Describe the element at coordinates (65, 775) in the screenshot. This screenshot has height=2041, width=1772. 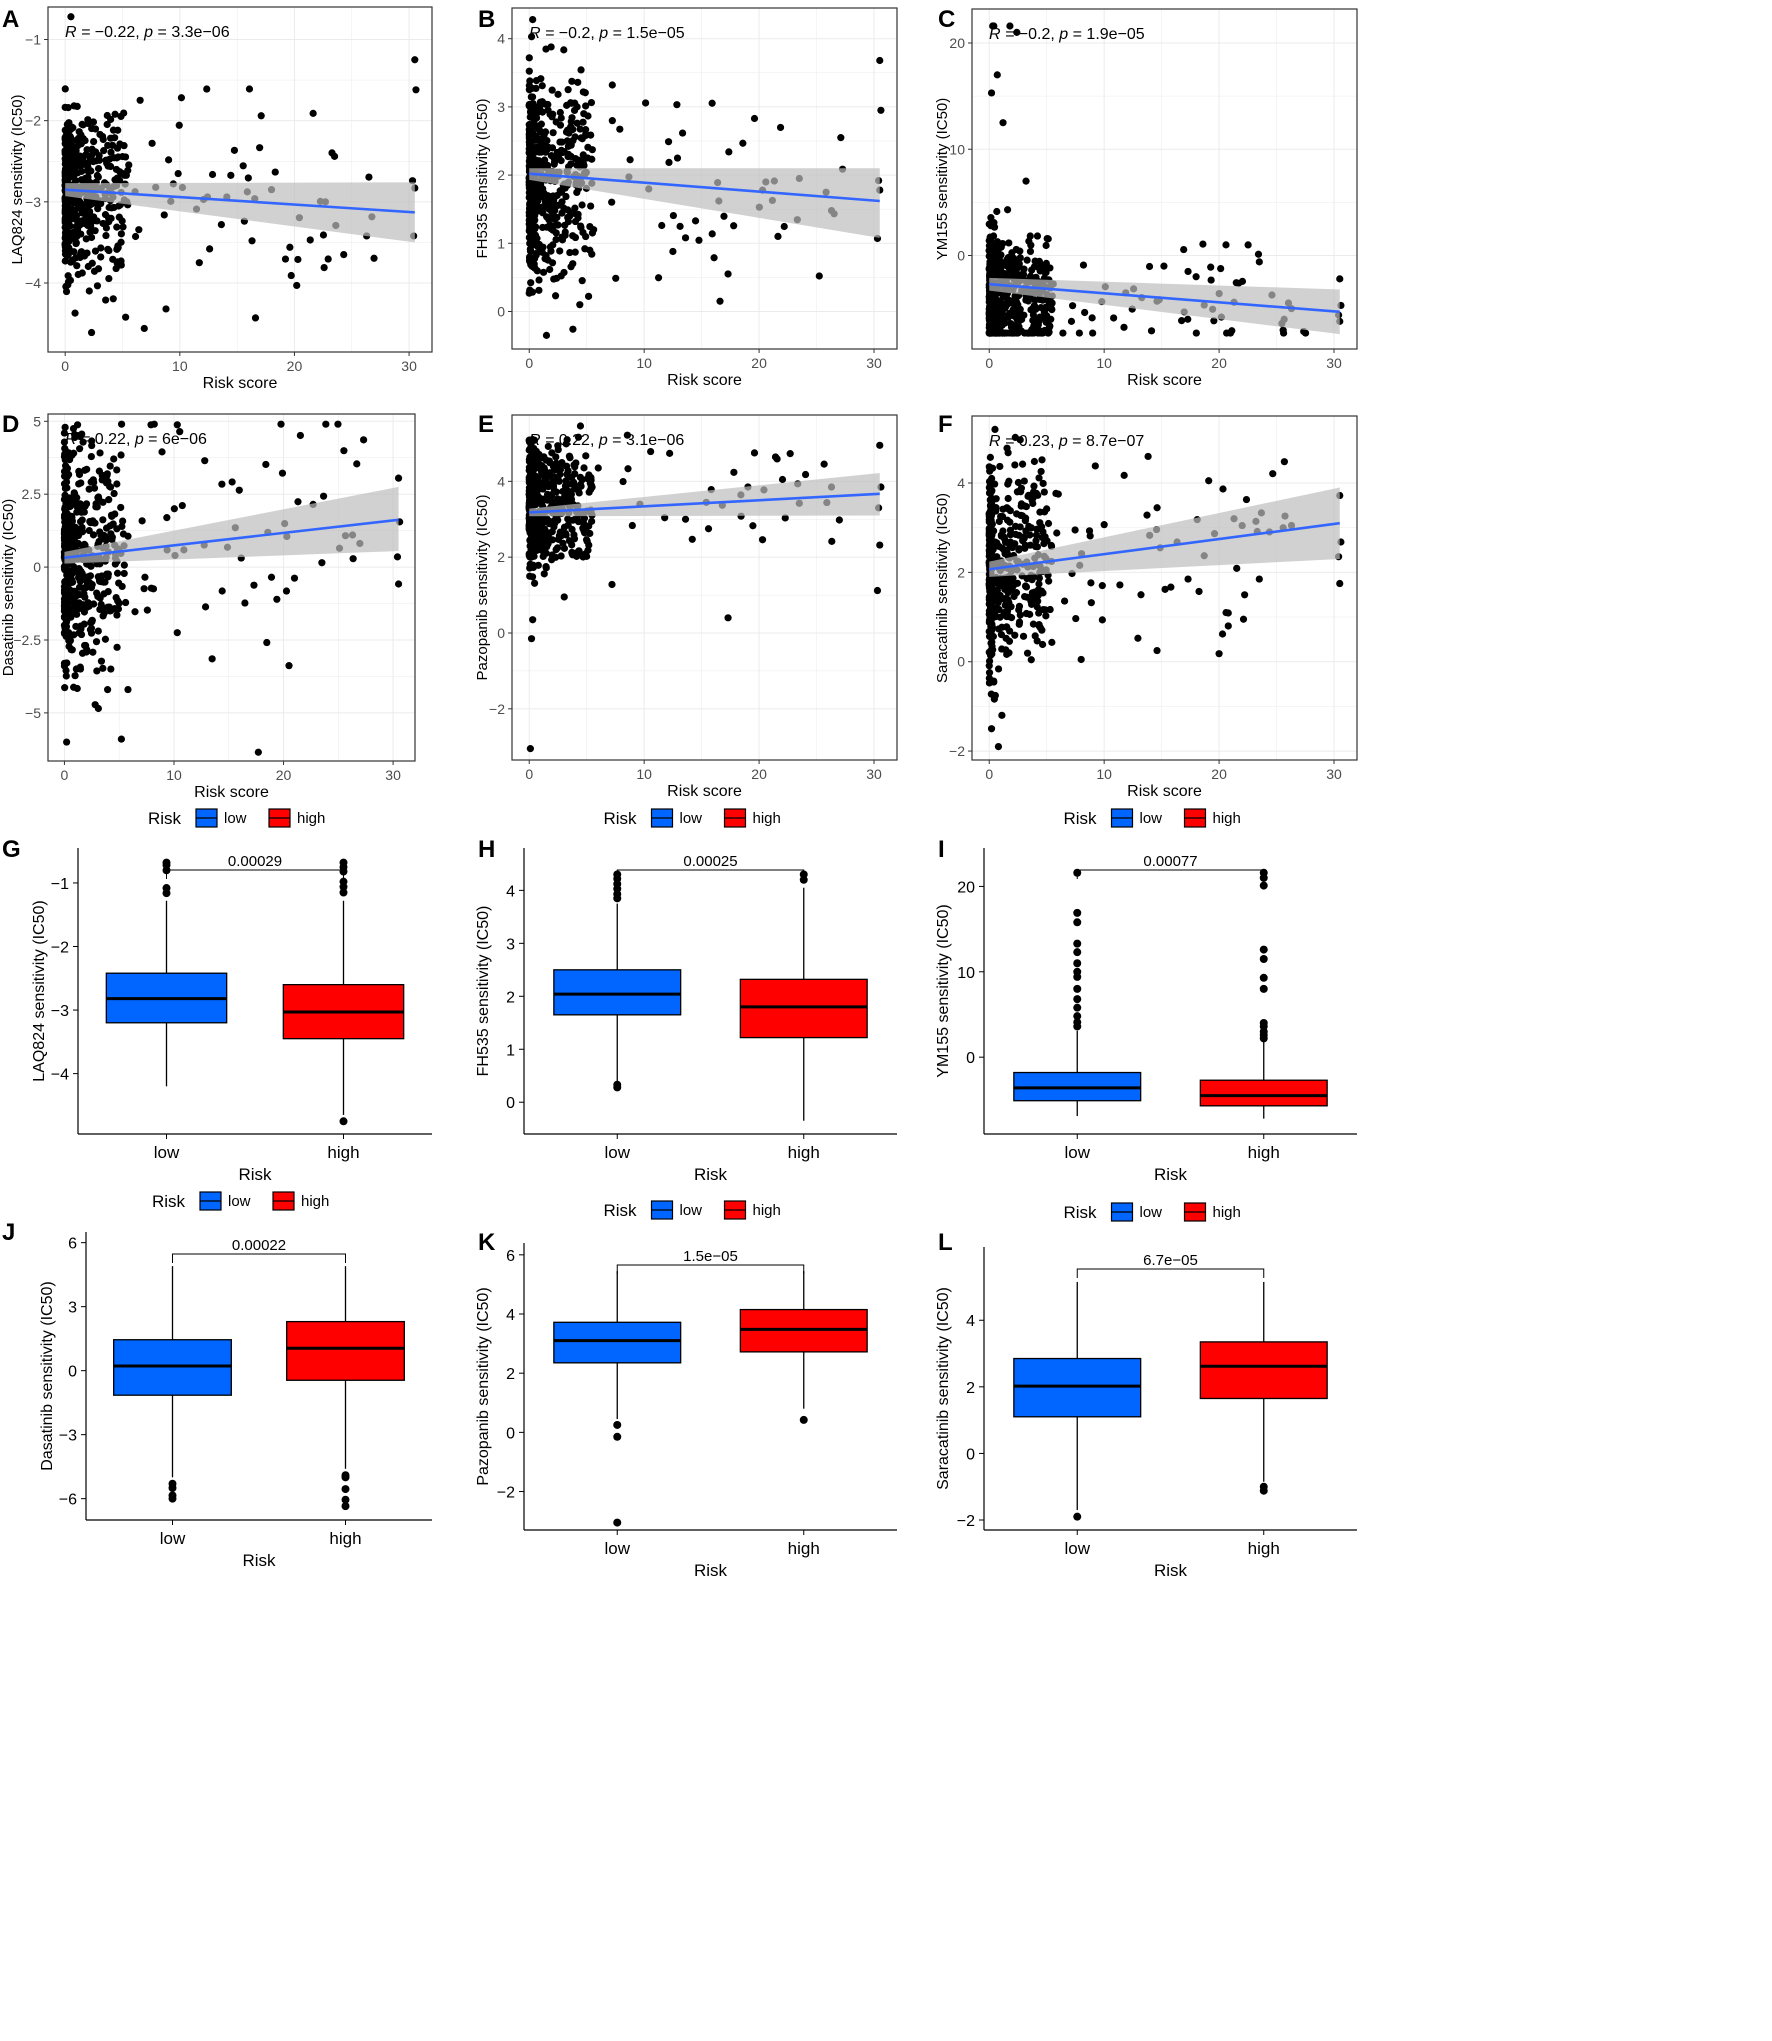
I see `x-tick-label: 0` at that location.